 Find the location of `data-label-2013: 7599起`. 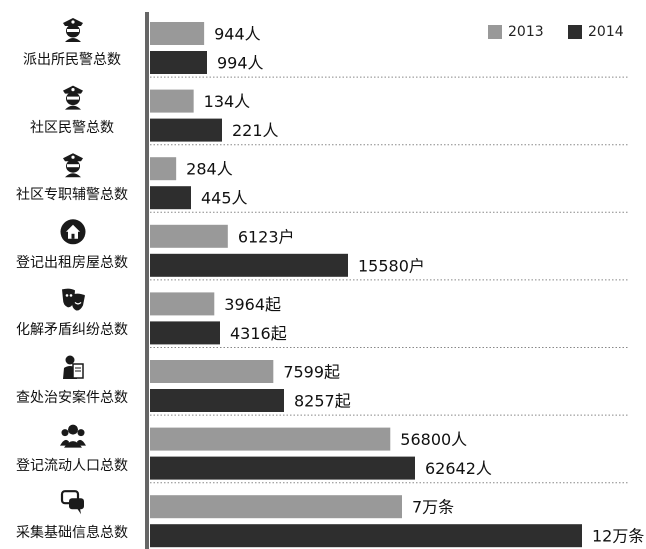

data-label-2013: 7599起 is located at coordinates (311, 372).